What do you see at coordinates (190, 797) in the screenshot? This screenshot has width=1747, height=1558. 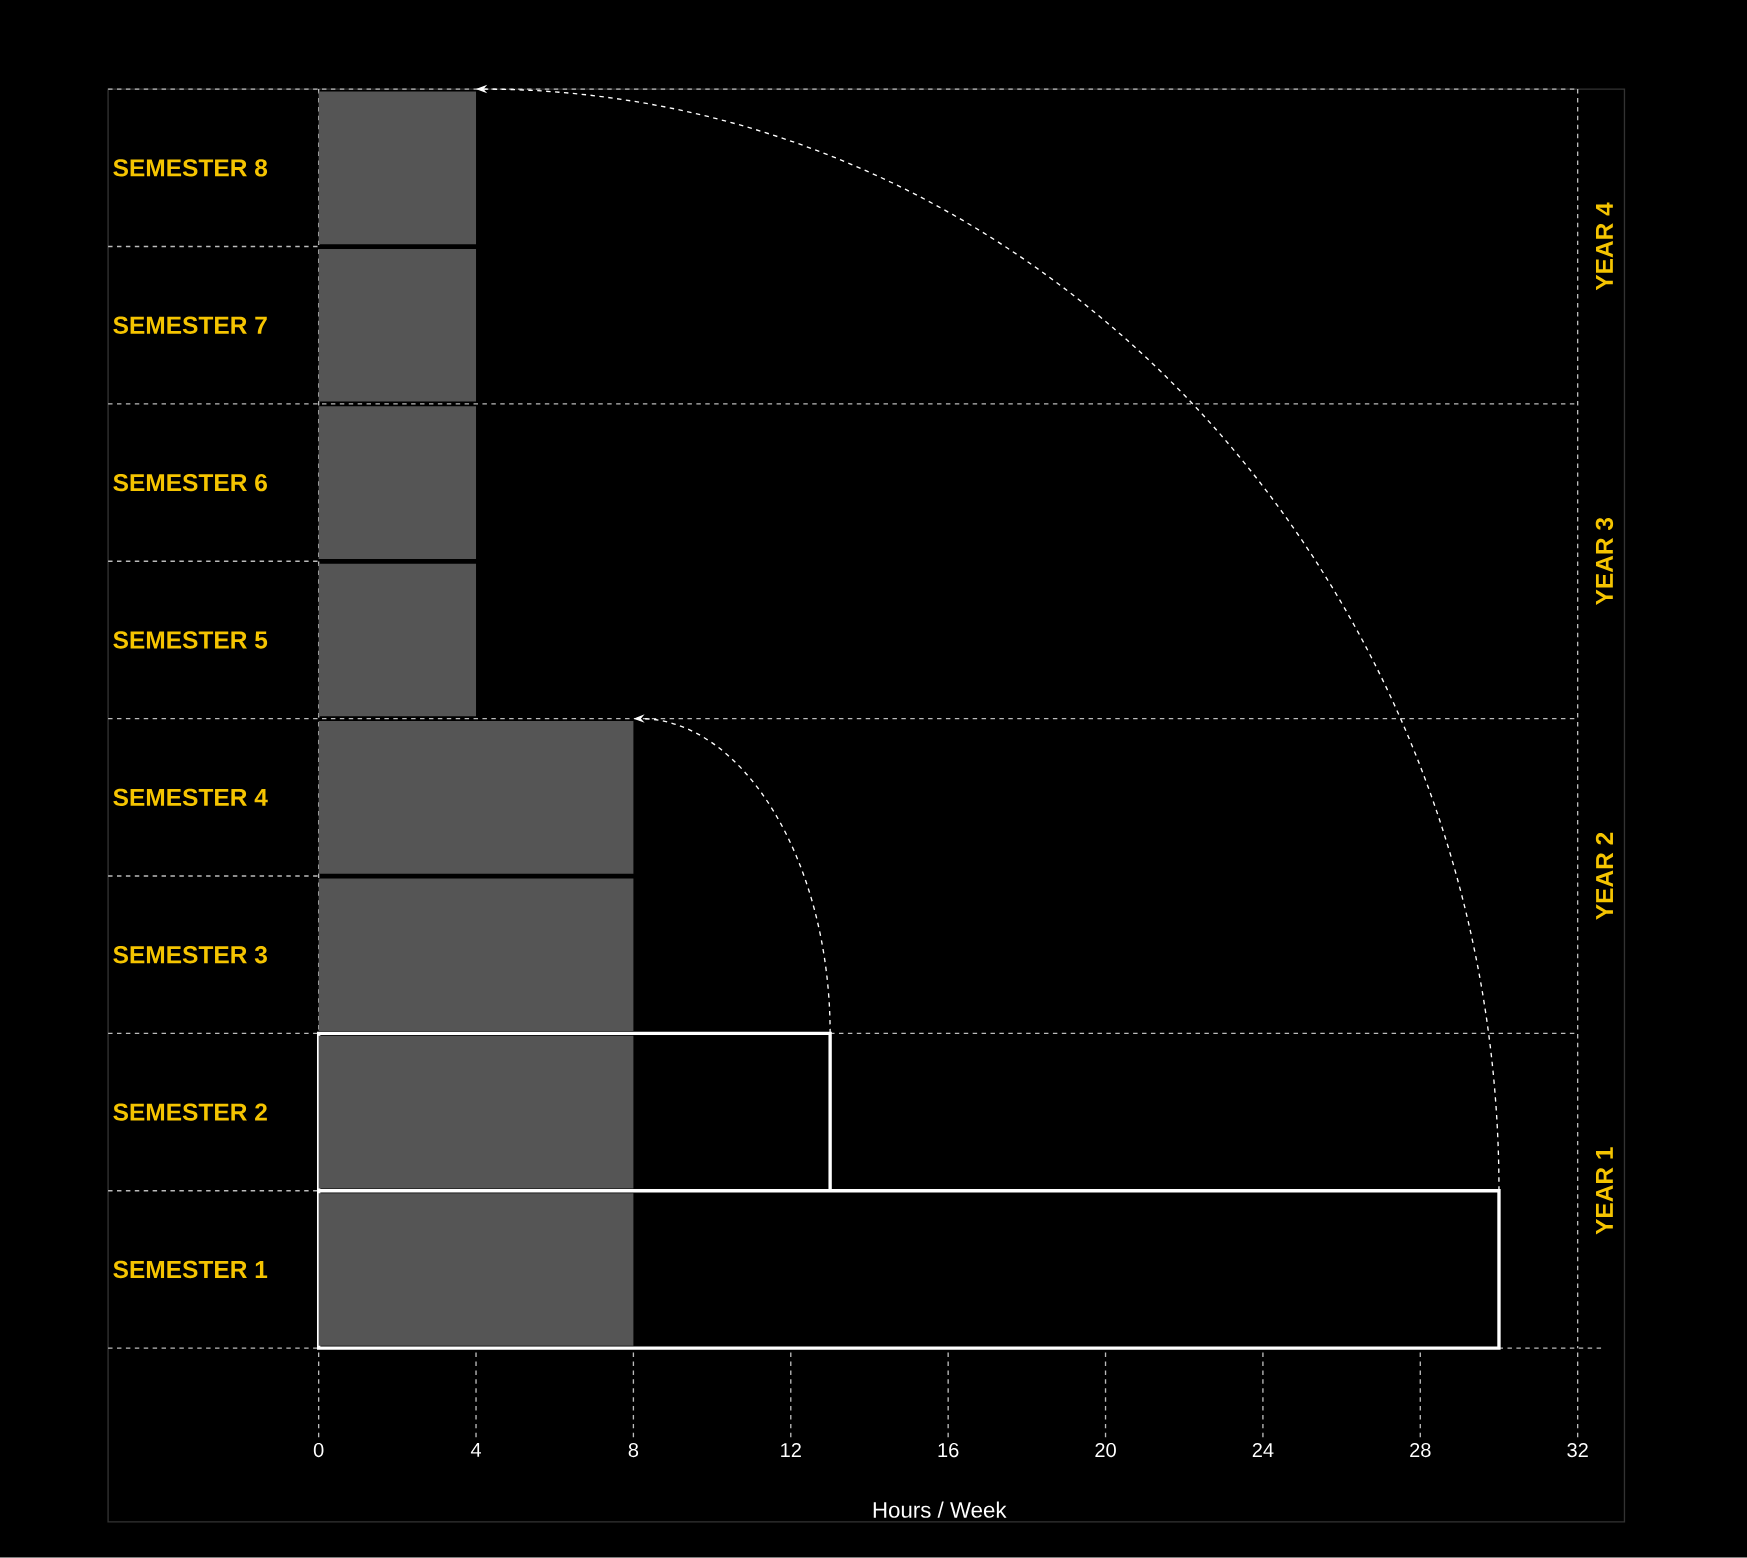 I see `y-tick-label: SEMESTER 4` at bounding box center [190, 797].